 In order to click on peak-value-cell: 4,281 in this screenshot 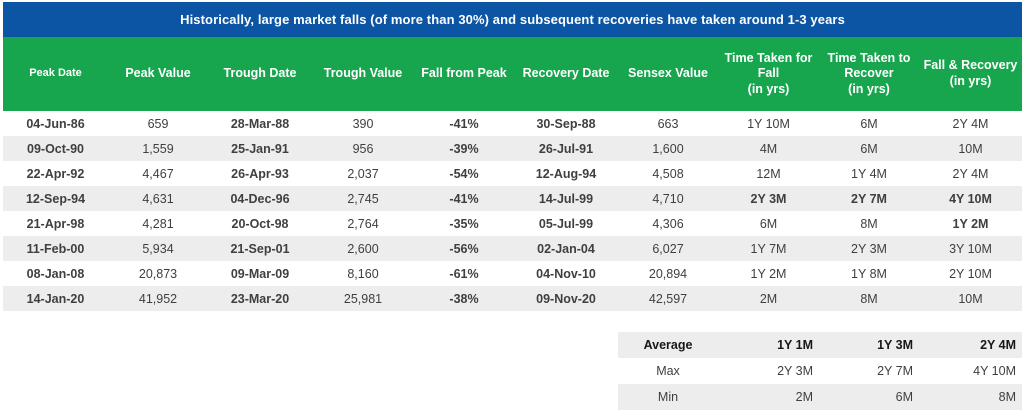, I will do `click(158, 223)`.